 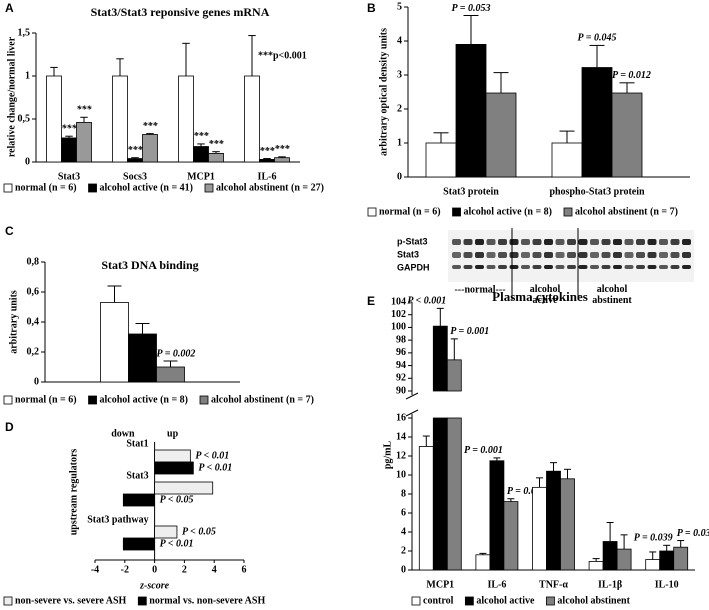 What do you see at coordinates (24, 118) in the screenshot?
I see `y-tick-label: 0,5` at bounding box center [24, 118].